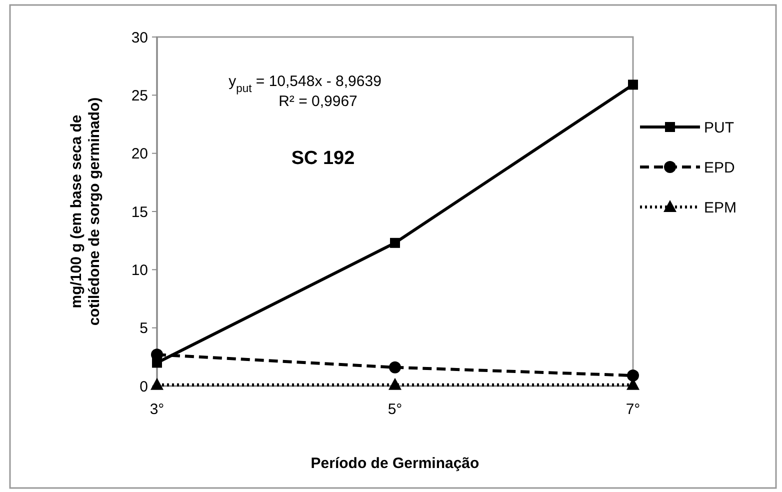 Image resolution: width=782 pixels, height=492 pixels. What do you see at coordinates (720, 207) in the screenshot?
I see `legend-label: EPM` at bounding box center [720, 207].